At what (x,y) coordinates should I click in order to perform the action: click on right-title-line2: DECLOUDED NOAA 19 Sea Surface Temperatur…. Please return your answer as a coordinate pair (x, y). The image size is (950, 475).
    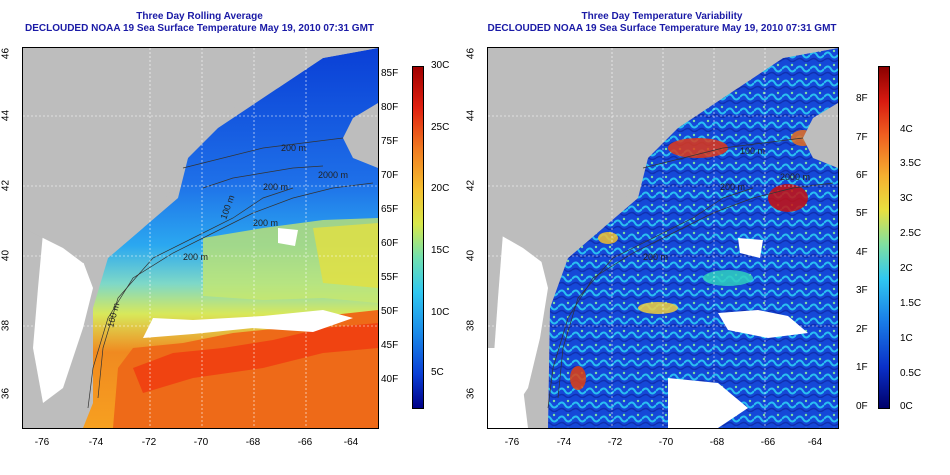
    Looking at the image, I should click on (662, 28).